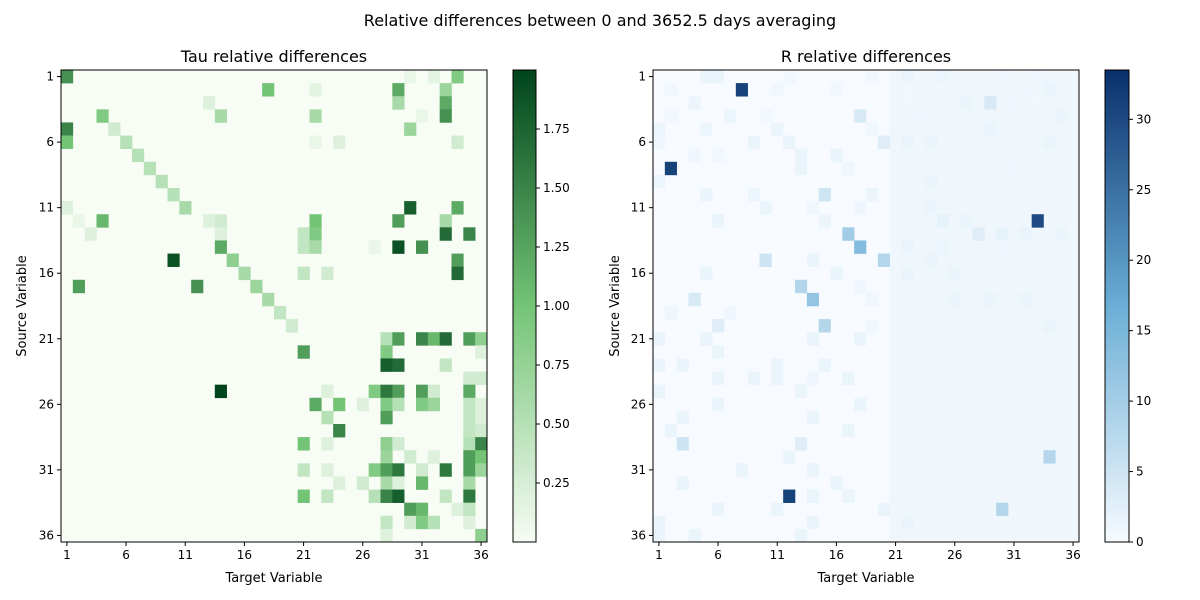  I want to click on r-x-axis-label: Target Variable, so click(866, 578).